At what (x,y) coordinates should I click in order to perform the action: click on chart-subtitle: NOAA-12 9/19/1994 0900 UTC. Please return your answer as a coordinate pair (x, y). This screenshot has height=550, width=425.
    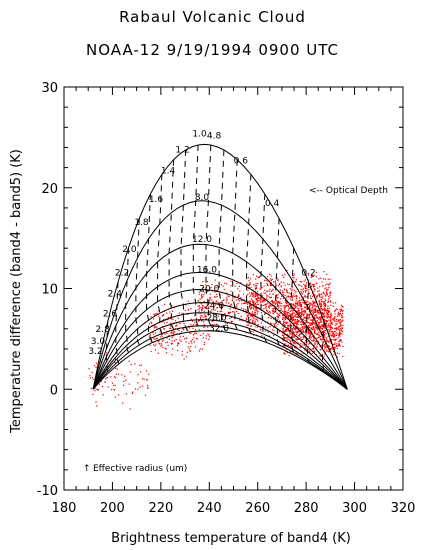
    Looking at the image, I should click on (212, 50).